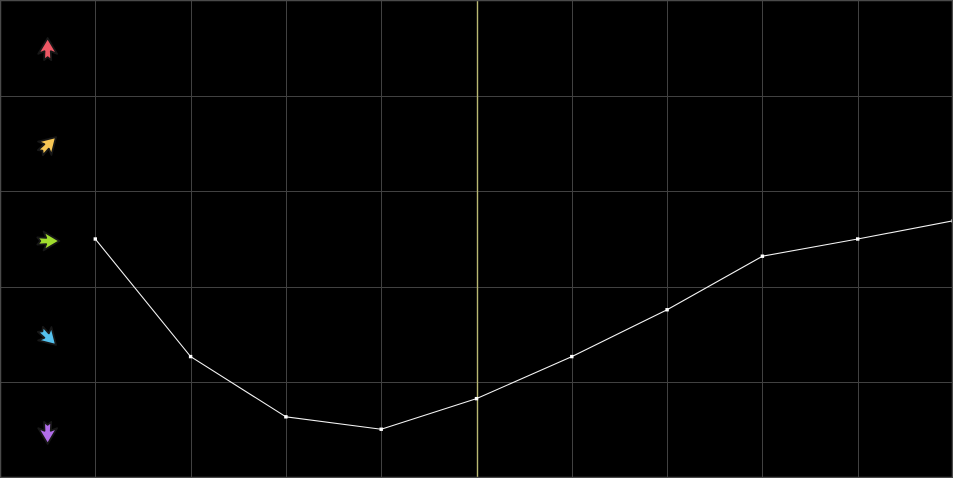  I want to click on trend-falling-fast-arrow-icon, so click(47, 433).